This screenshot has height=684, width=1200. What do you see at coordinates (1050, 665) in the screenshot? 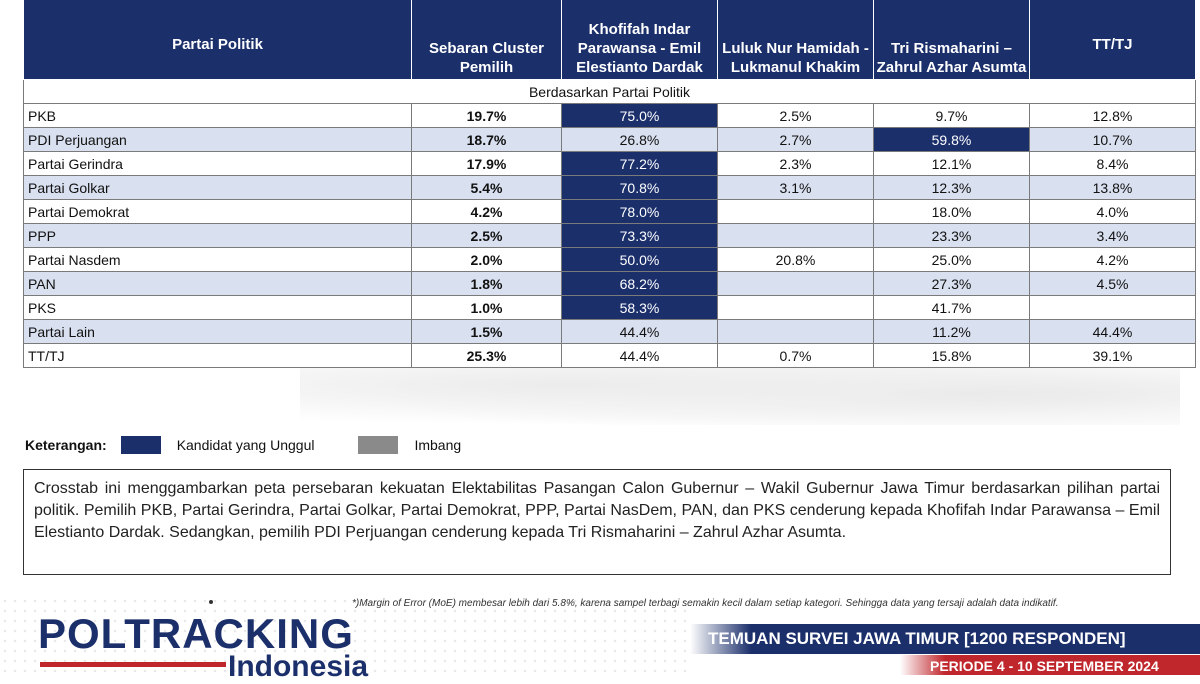
I see `survey-banner-period: PERIODE 4 - 10 SEPTEMBER 2024` at bounding box center [1050, 665].